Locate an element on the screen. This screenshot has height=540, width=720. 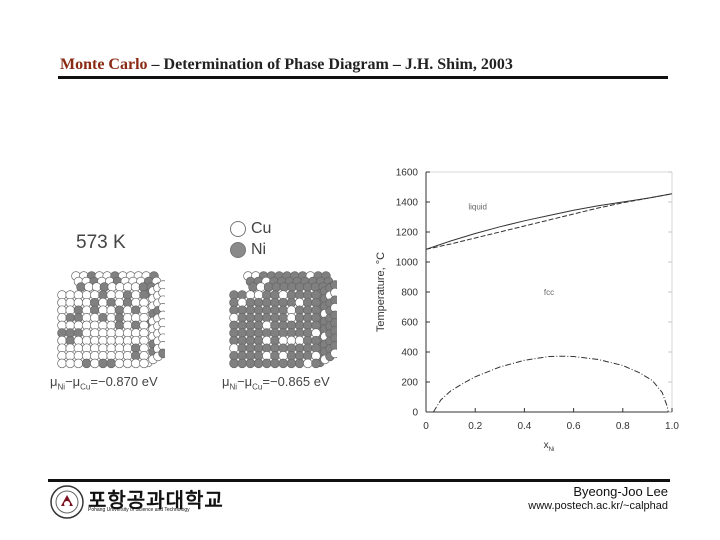
x-tick-label: 1.0 is located at coordinates (672, 426).